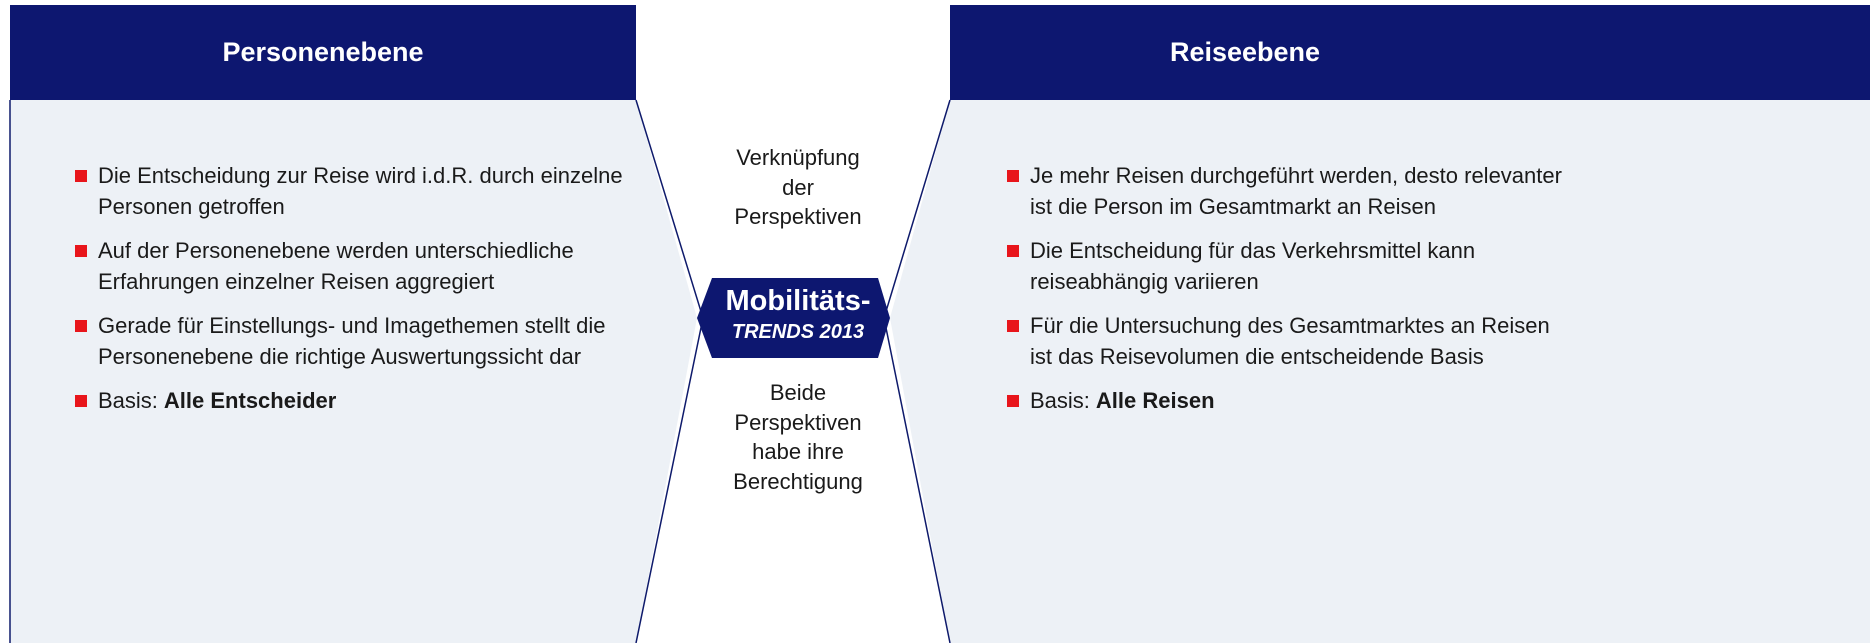 Image resolution: width=1870 pixels, height=643 pixels. What do you see at coordinates (357, 400) in the screenshot?
I see `basis-bullet: Basis: Alle Entscheider` at bounding box center [357, 400].